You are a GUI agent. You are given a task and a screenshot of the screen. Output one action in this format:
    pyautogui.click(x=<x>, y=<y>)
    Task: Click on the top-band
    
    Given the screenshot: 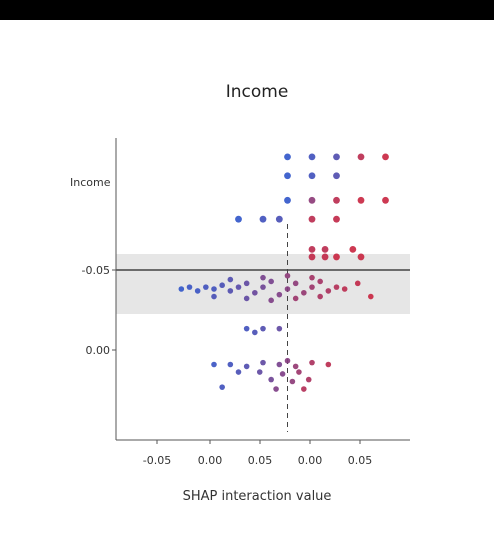 What is the action you would take?
    pyautogui.click(x=247, y=10)
    